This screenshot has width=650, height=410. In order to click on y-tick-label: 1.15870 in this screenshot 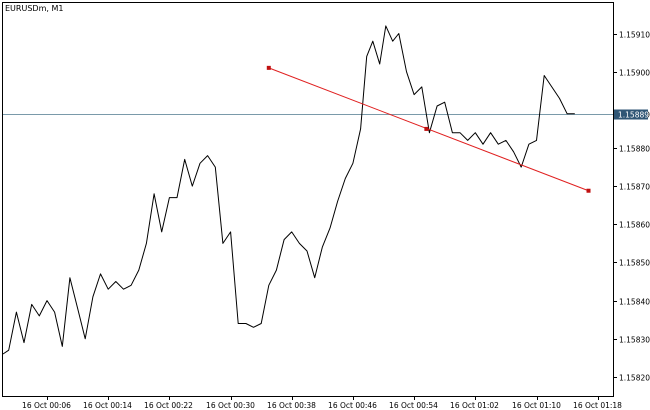, I will do `click(634, 187)`.